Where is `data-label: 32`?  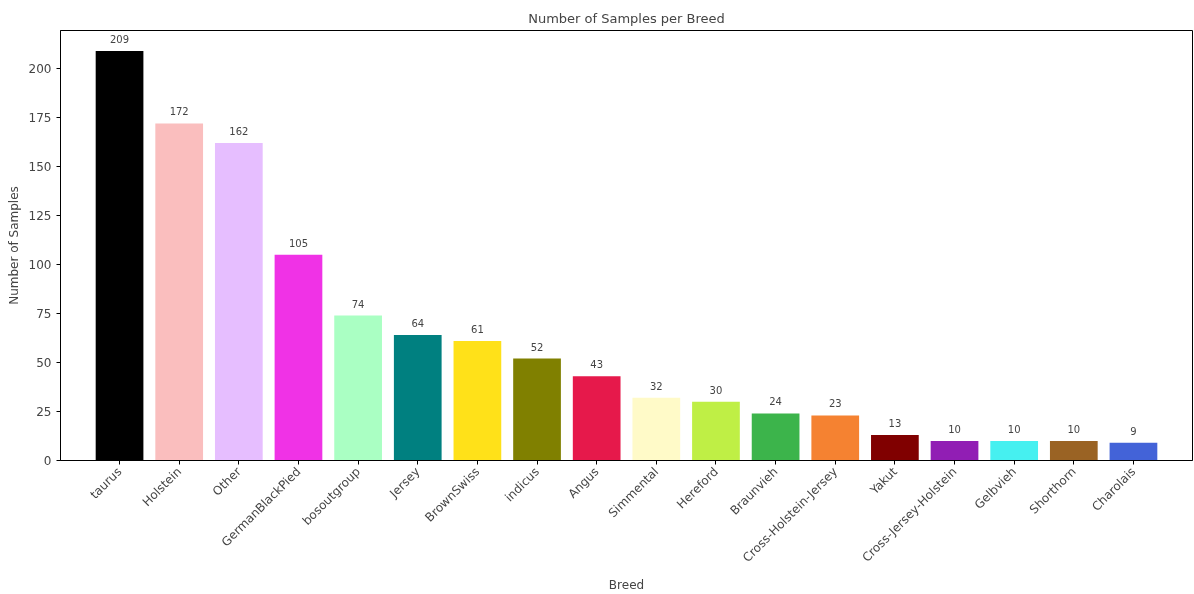
data-label: 32 is located at coordinates (656, 386).